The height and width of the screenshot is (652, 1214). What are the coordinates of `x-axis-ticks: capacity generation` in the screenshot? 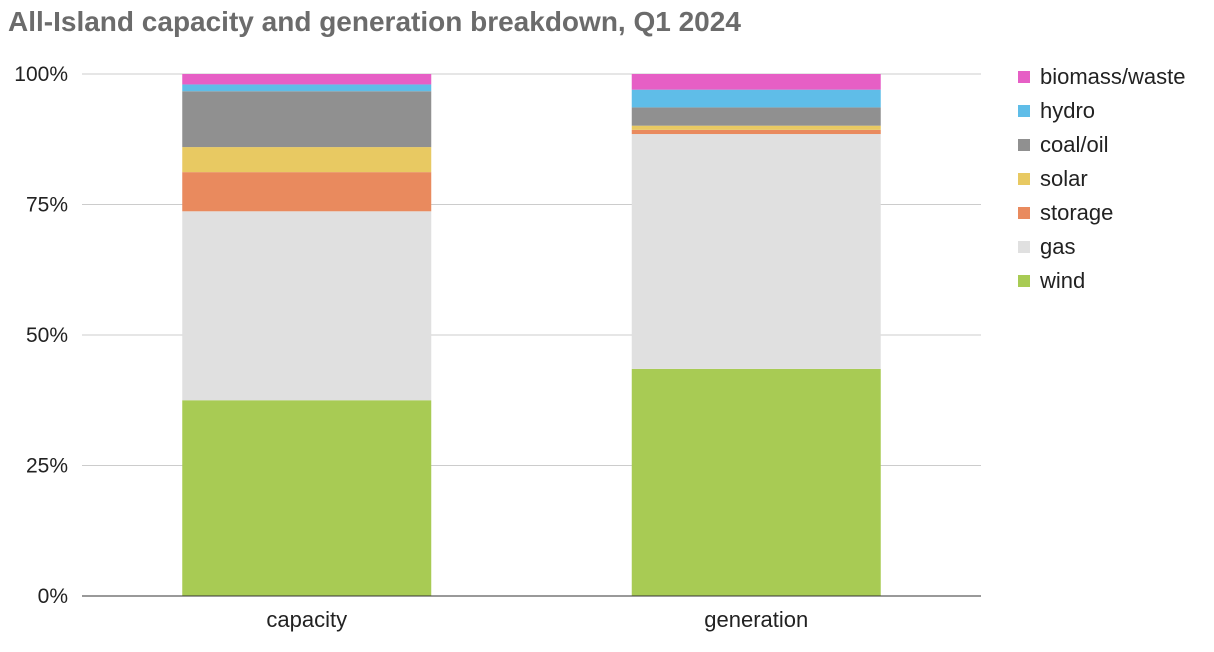 It's located at (537, 619).